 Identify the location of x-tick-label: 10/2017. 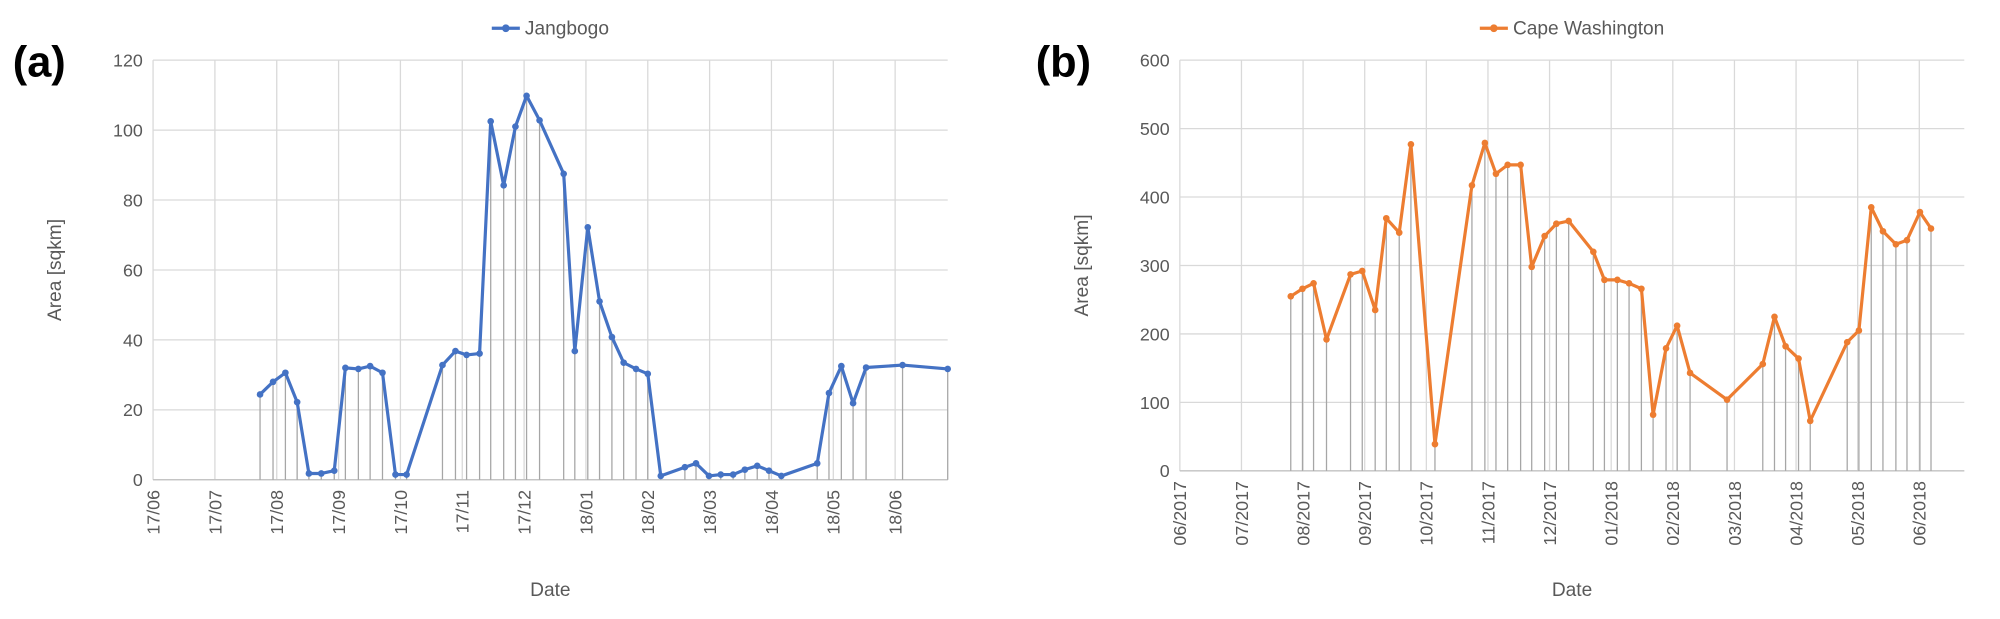
(1427, 513).